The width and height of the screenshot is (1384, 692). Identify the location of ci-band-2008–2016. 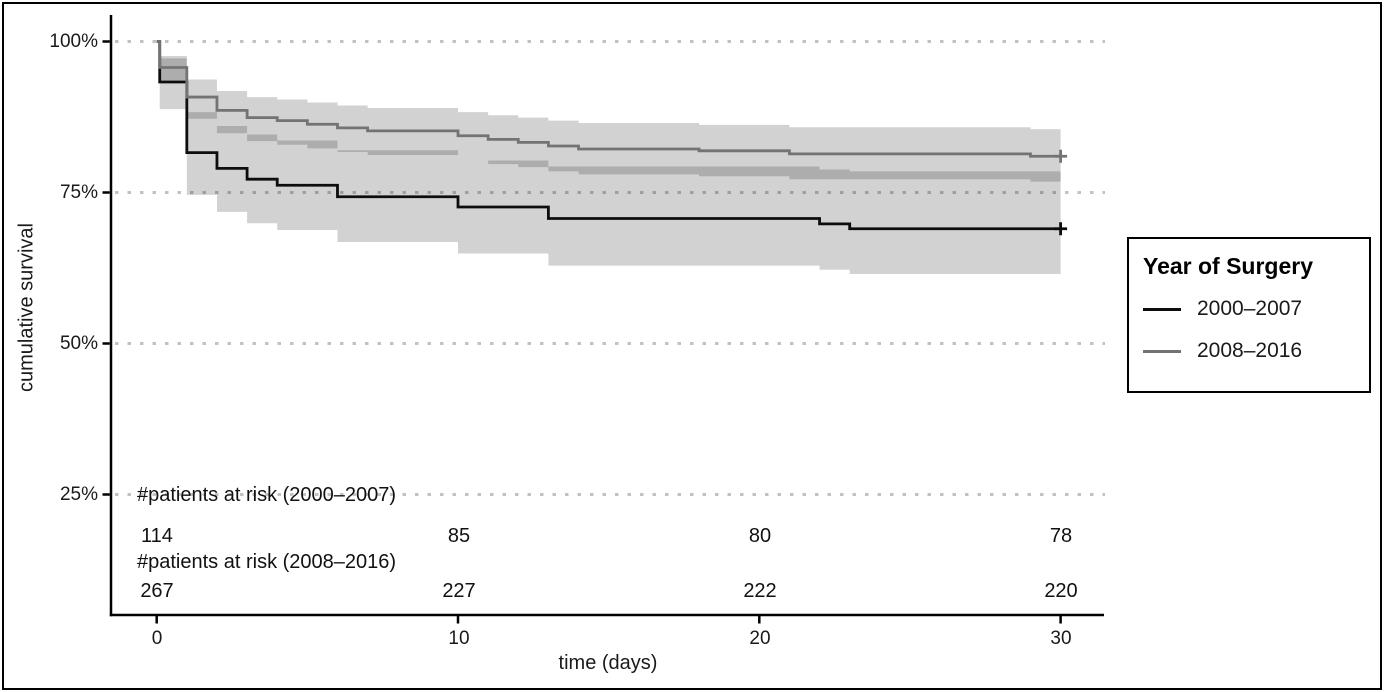
(610, 118).